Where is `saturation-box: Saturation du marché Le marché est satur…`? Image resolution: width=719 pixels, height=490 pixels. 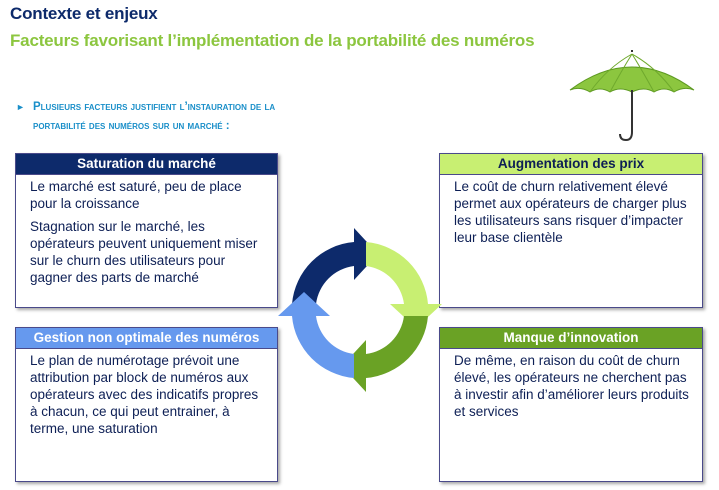
saturation-box: Saturation du marché Le marché est satur… is located at coordinates (146, 230).